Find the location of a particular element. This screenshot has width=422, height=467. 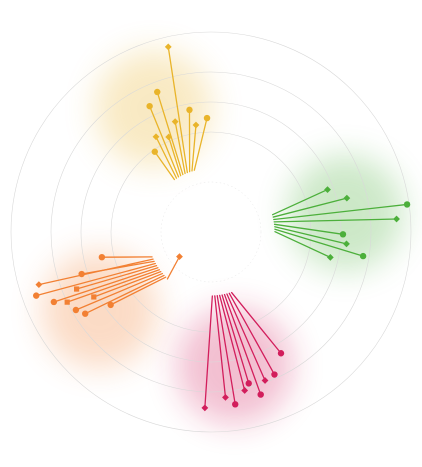

inner-ring is located at coordinates (211, 232).